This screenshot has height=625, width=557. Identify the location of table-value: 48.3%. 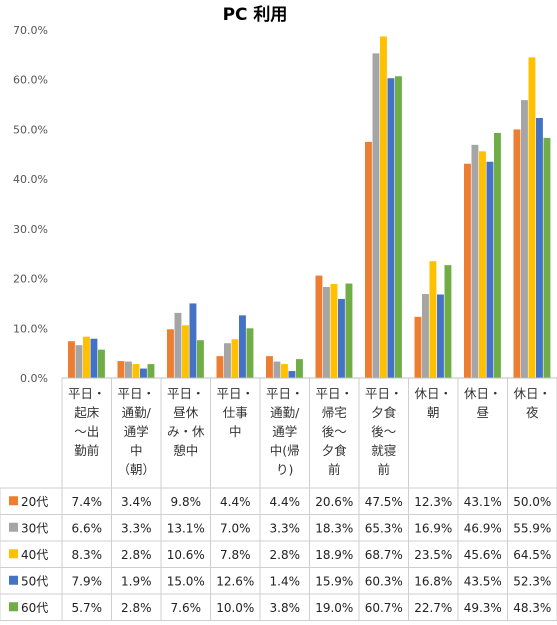
(532, 608).